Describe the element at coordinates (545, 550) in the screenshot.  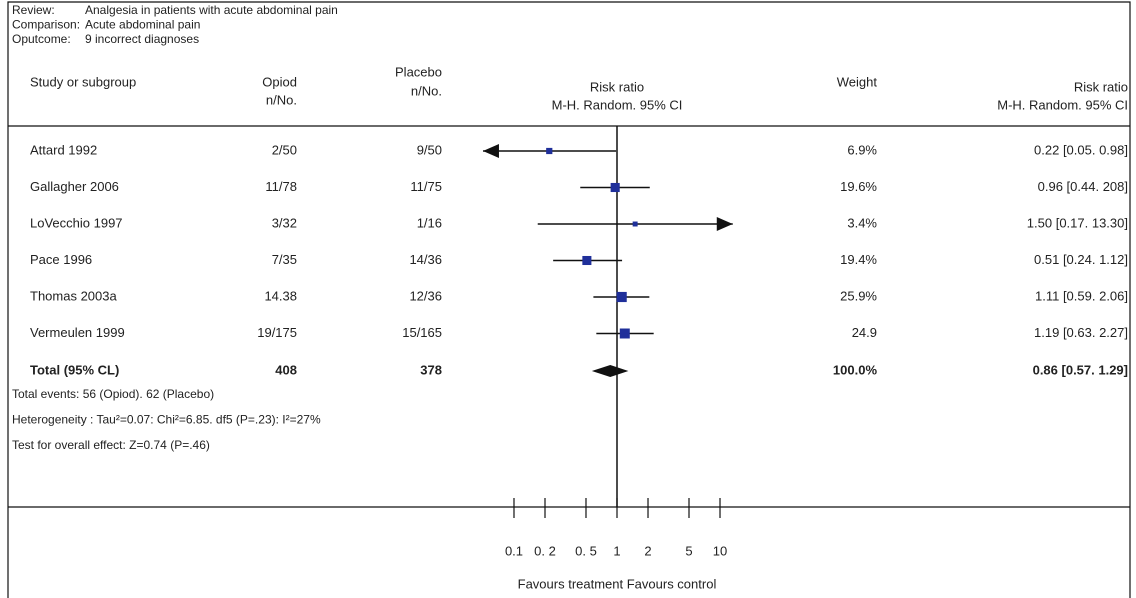
I see `x-tick-label: 0. 2` at that location.